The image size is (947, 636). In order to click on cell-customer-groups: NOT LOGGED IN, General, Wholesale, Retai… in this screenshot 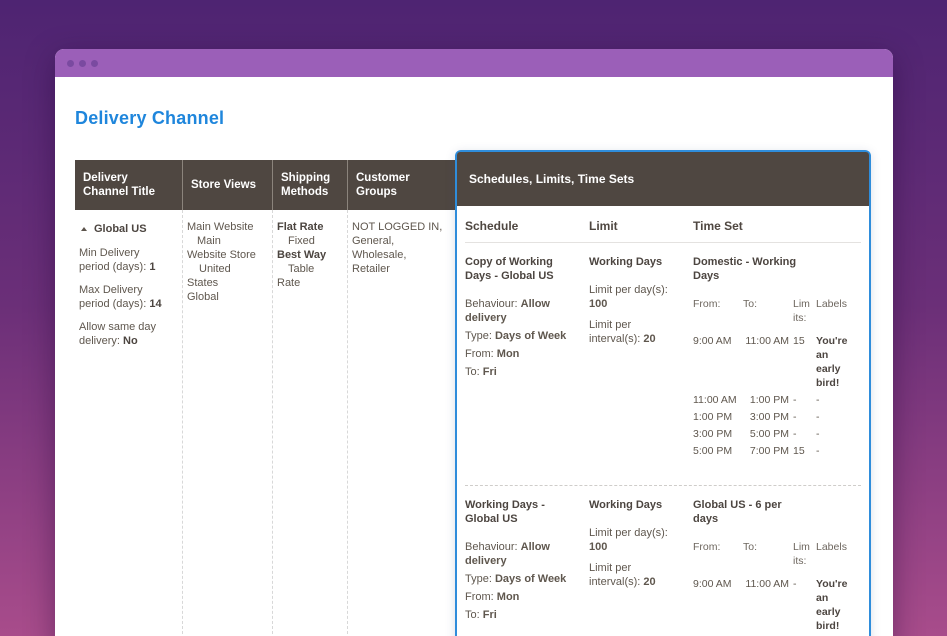, I will do `click(397, 248)`.